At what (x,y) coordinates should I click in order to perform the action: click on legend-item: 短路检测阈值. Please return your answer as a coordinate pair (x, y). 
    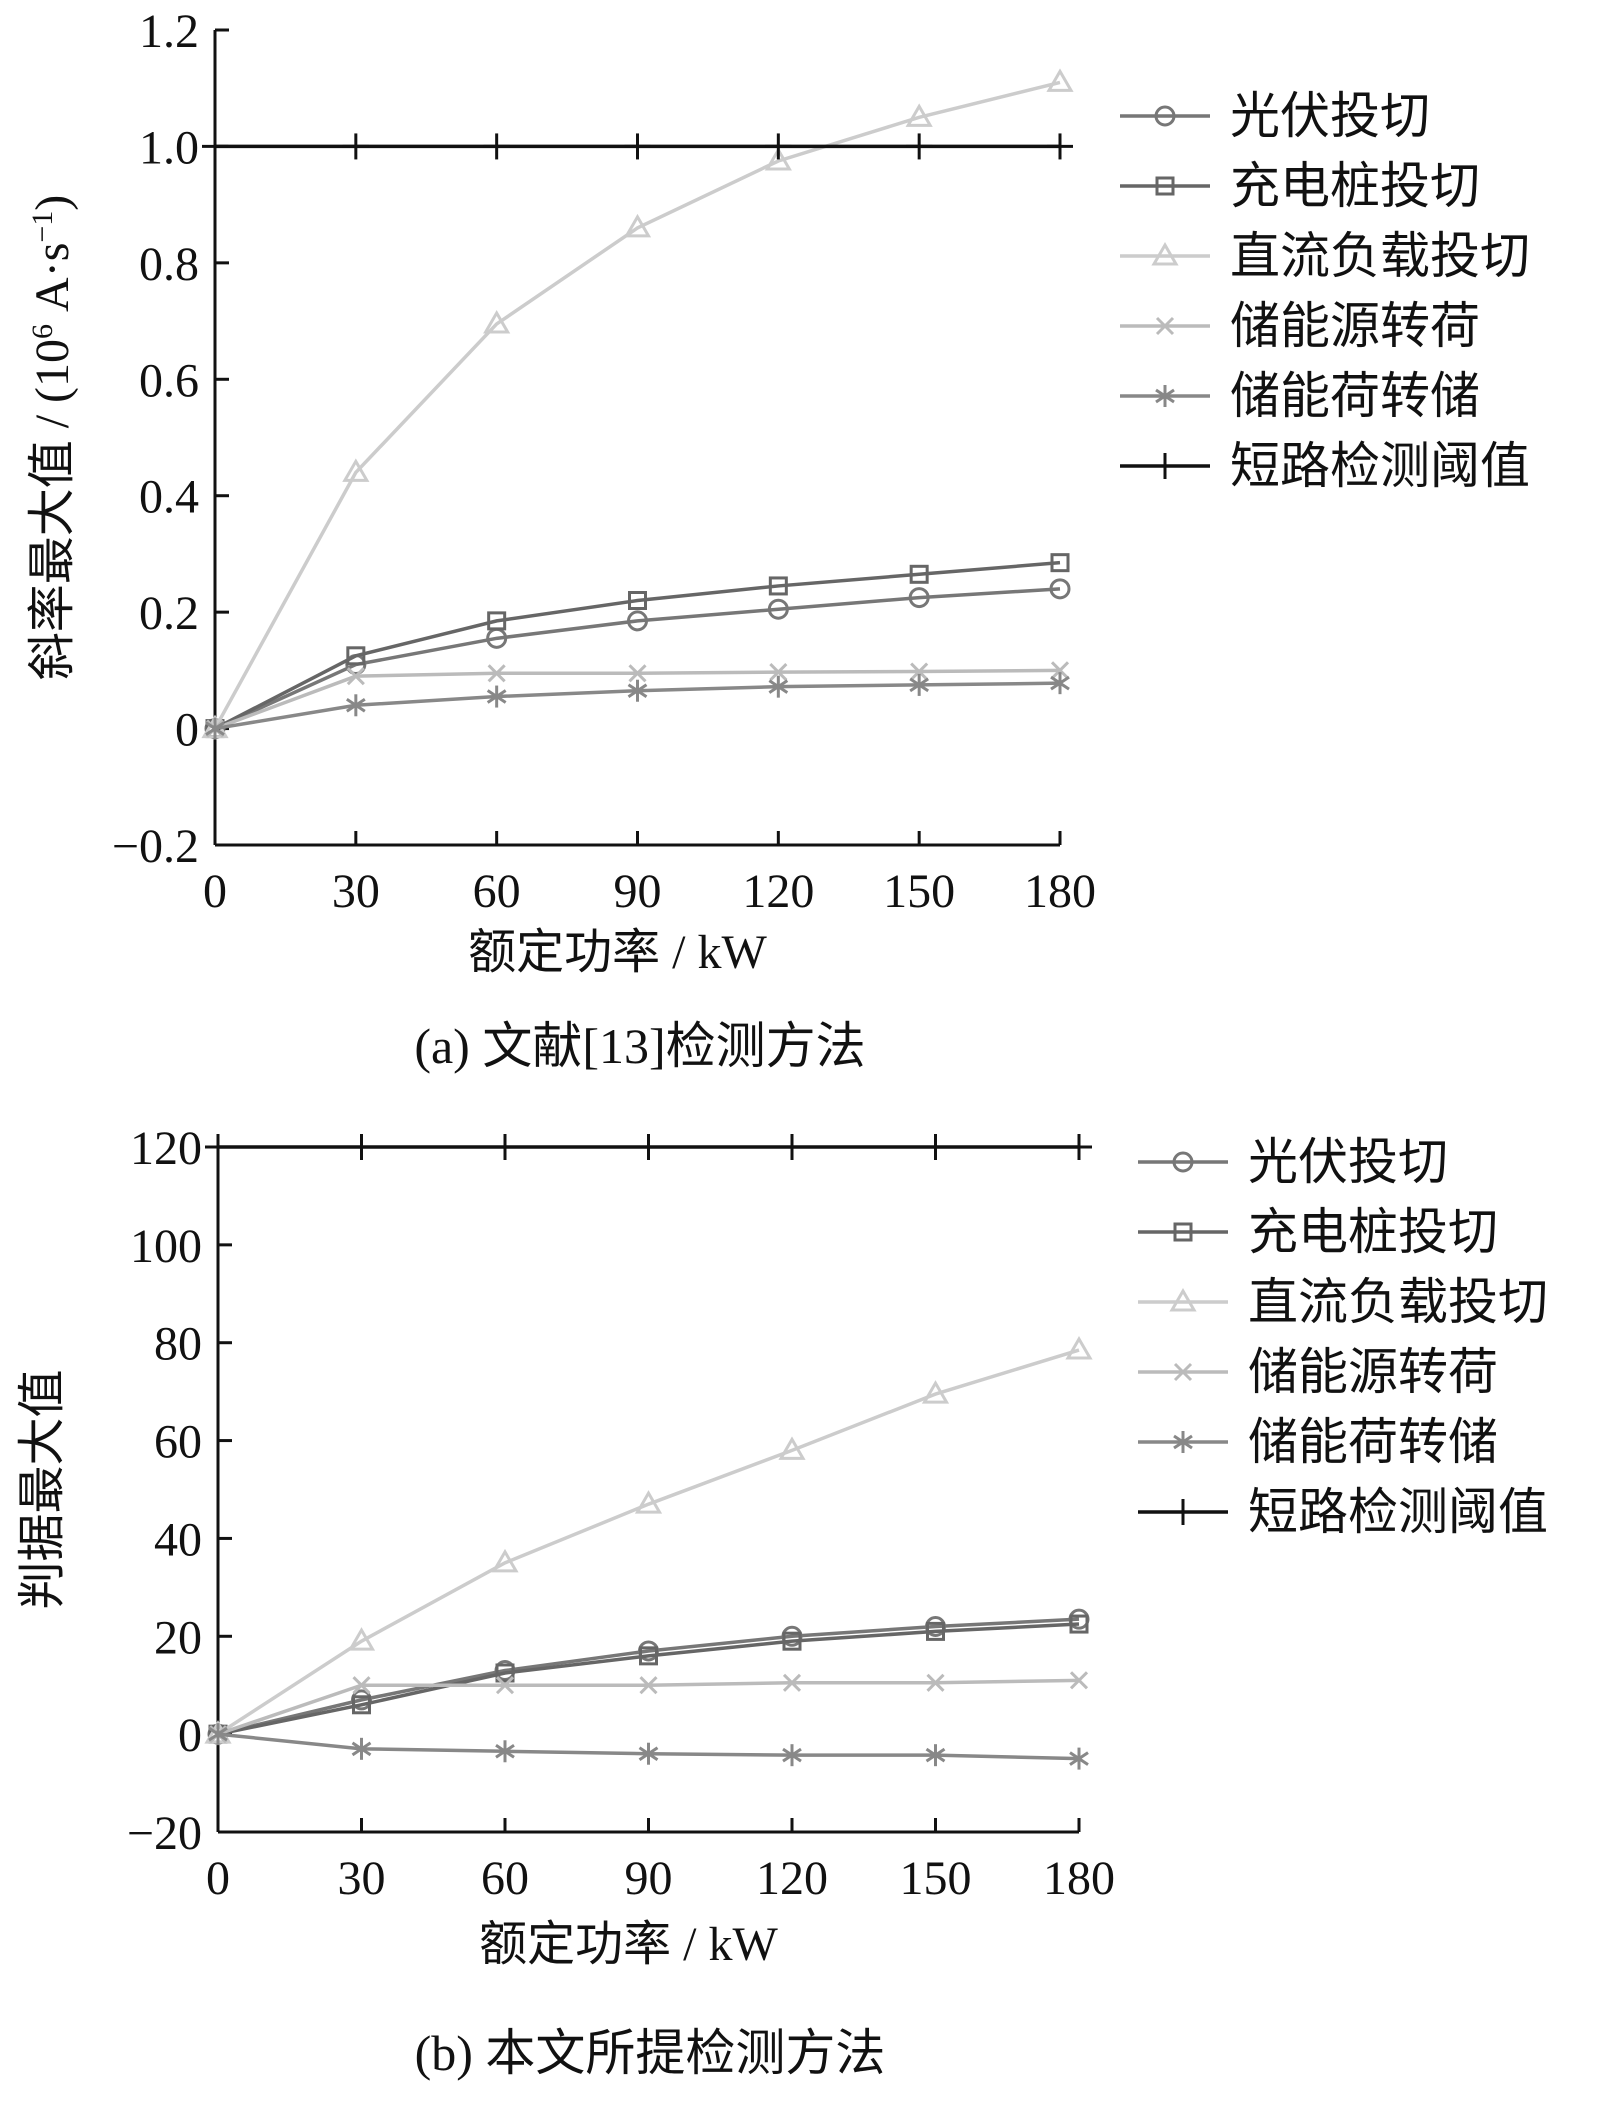
    Looking at the image, I should click on (1325, 466).